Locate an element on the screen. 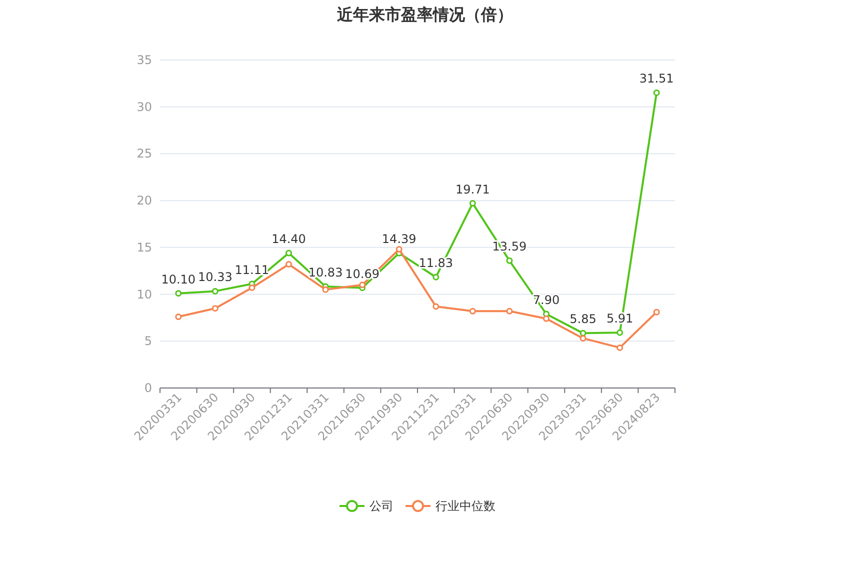 This screenshot has height=575, width=850. y-tick-label: 0 is located at coordinates (148, 388).